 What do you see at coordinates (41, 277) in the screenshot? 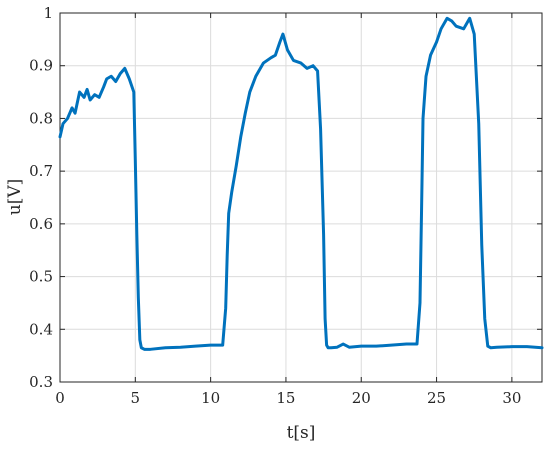
I see `y-tick-label: 0.5` at bounding box center [41, 277].